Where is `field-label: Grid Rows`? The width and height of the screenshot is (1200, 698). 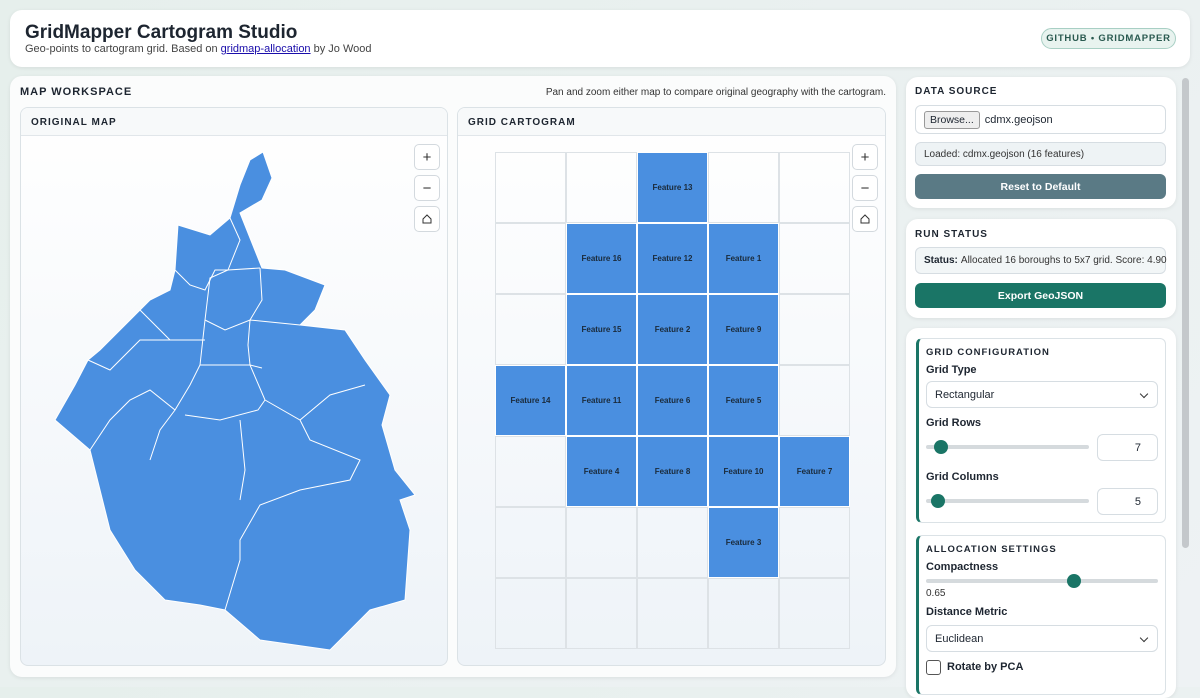 field-label: Grid Rows is located at coordinates (954, 423).